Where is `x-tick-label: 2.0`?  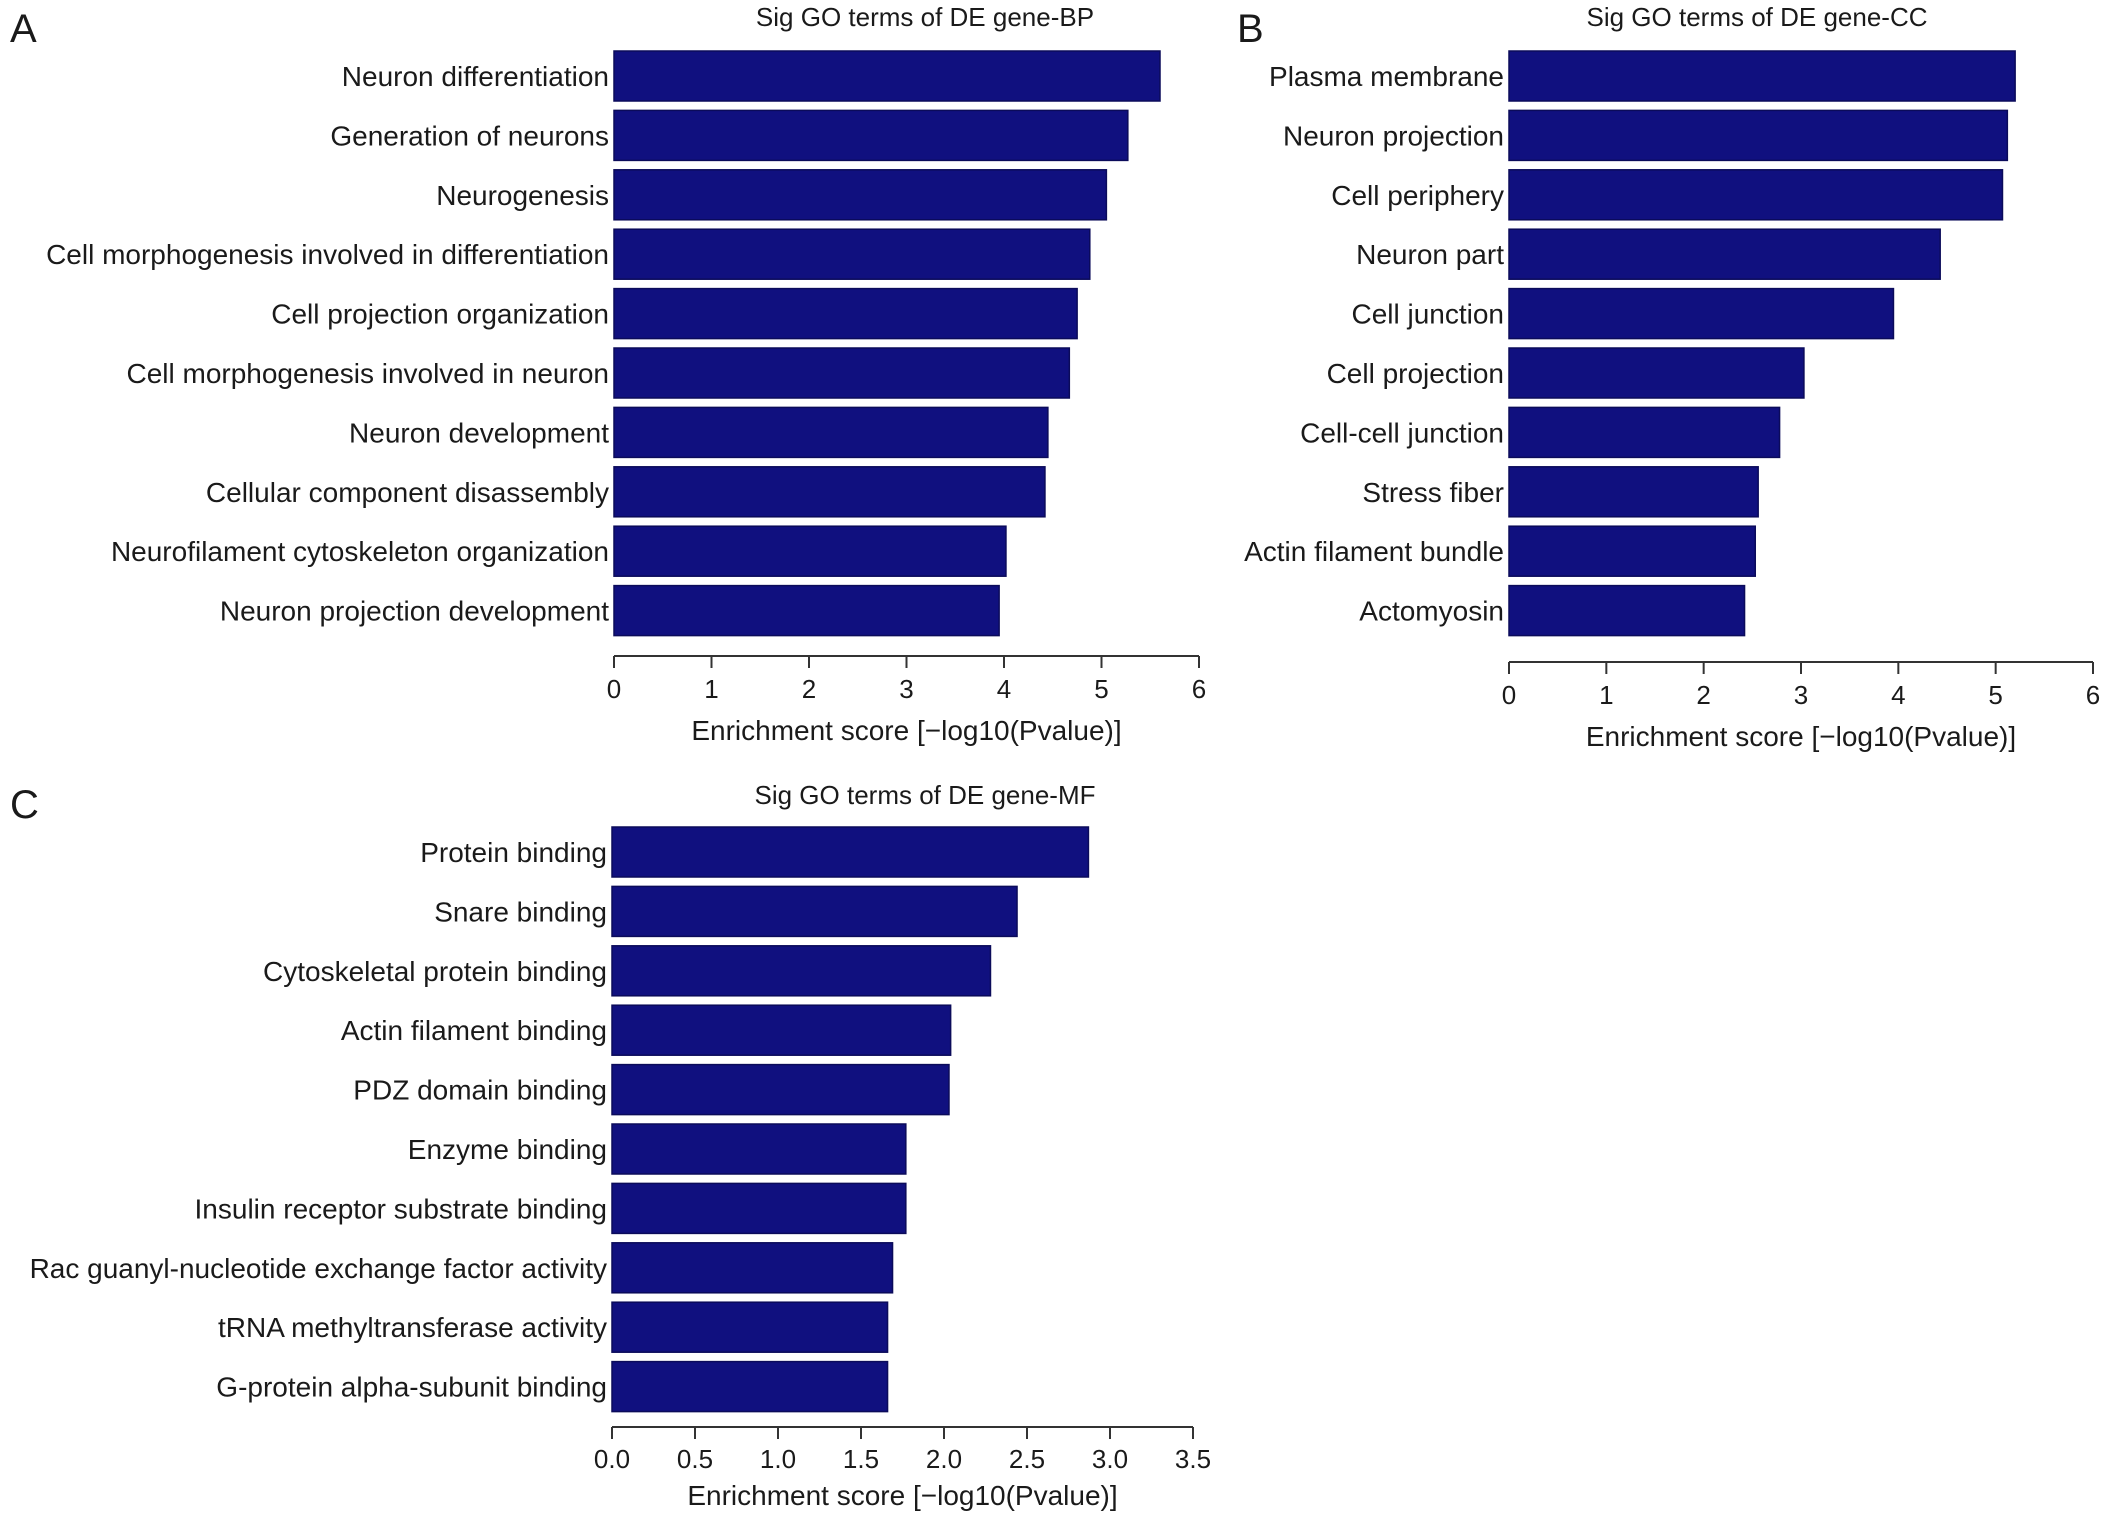
x-tick-label: 2.0 is located at coordinates (944, 1459).